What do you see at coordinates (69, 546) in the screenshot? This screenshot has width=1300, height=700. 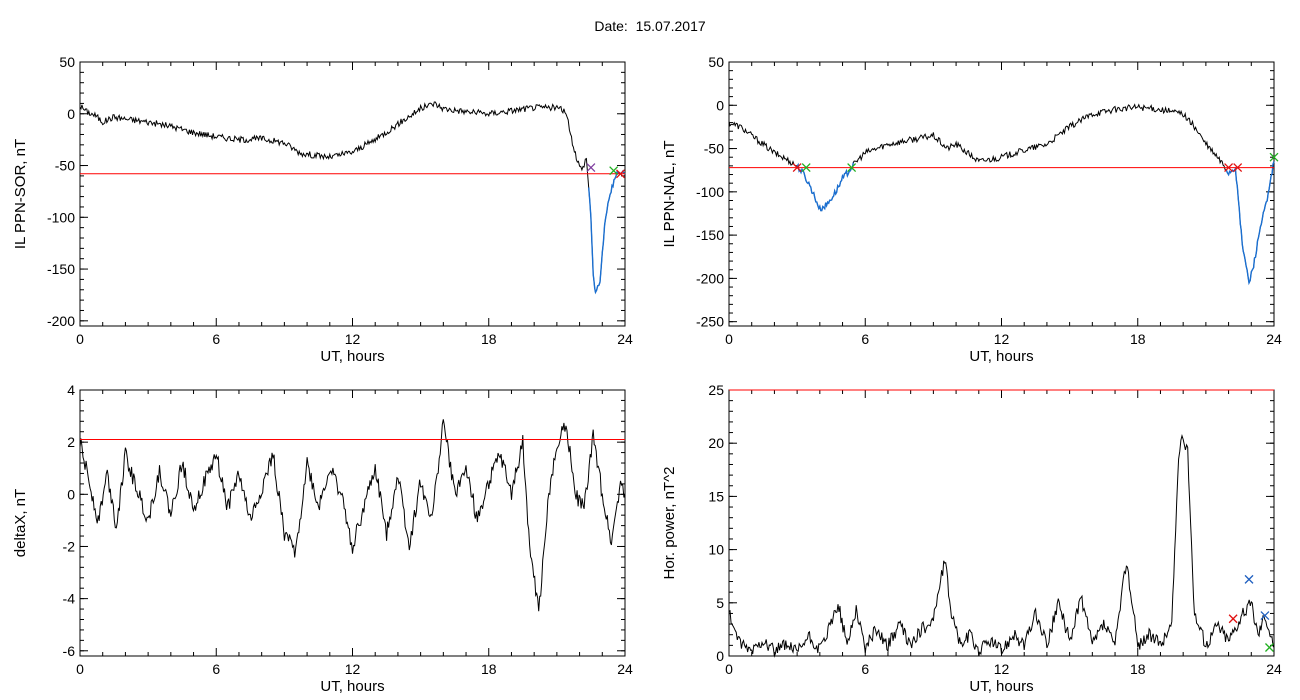 I see `y-tick-label: -2` at bounding box center [69, 546].